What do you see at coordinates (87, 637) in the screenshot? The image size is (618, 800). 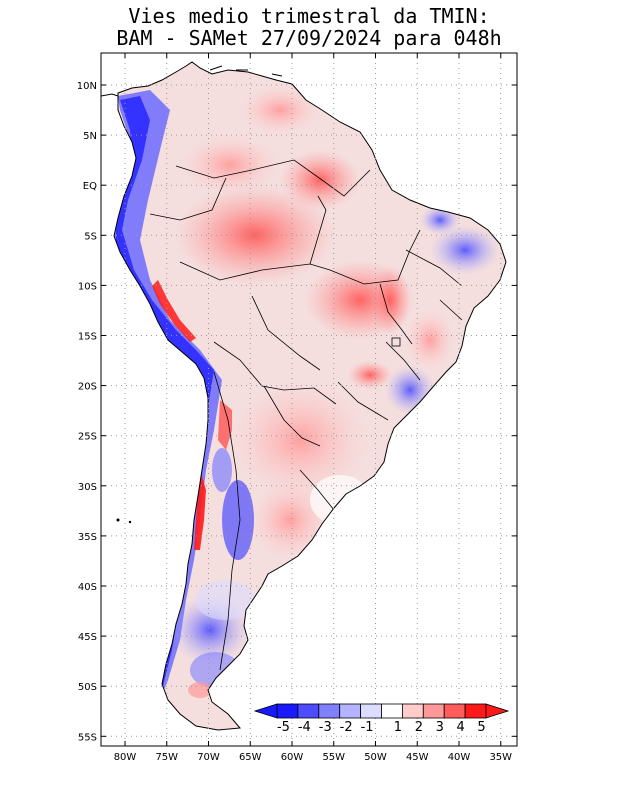 I see `lat-tick-label: 45S` at bounding box center [87, 637].